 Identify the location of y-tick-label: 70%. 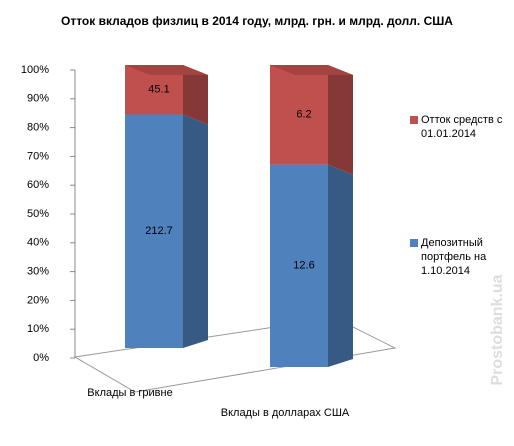
(38, 156).